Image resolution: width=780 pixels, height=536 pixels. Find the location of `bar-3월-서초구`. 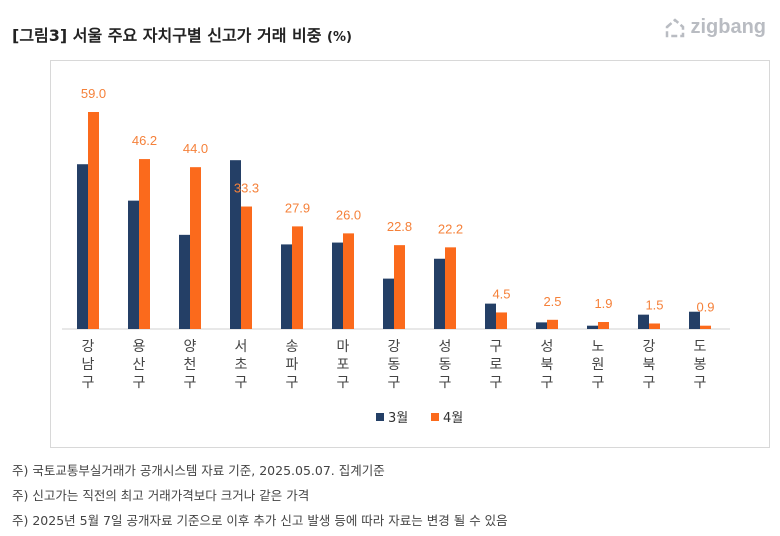

bar-3월-서초구 is located at coordinates (235, 244).